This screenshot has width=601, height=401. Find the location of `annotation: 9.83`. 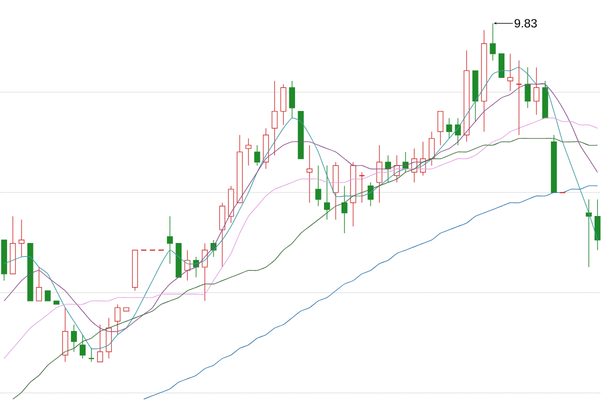

annotation: 9.83 is located at coordinates (525, 23).